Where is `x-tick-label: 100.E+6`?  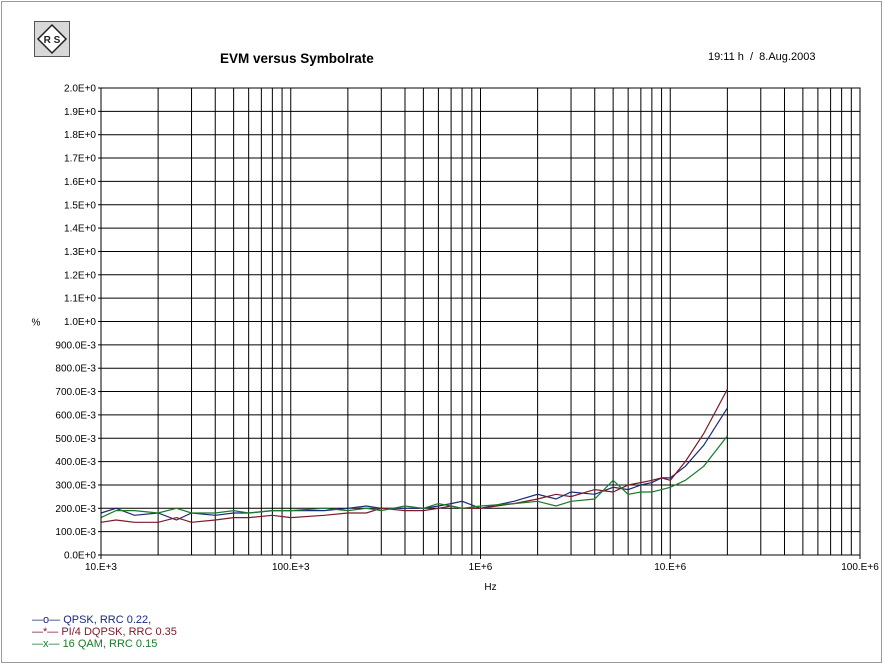 x-tick-label: 100.E+6 is located at coordinates (860, 567).